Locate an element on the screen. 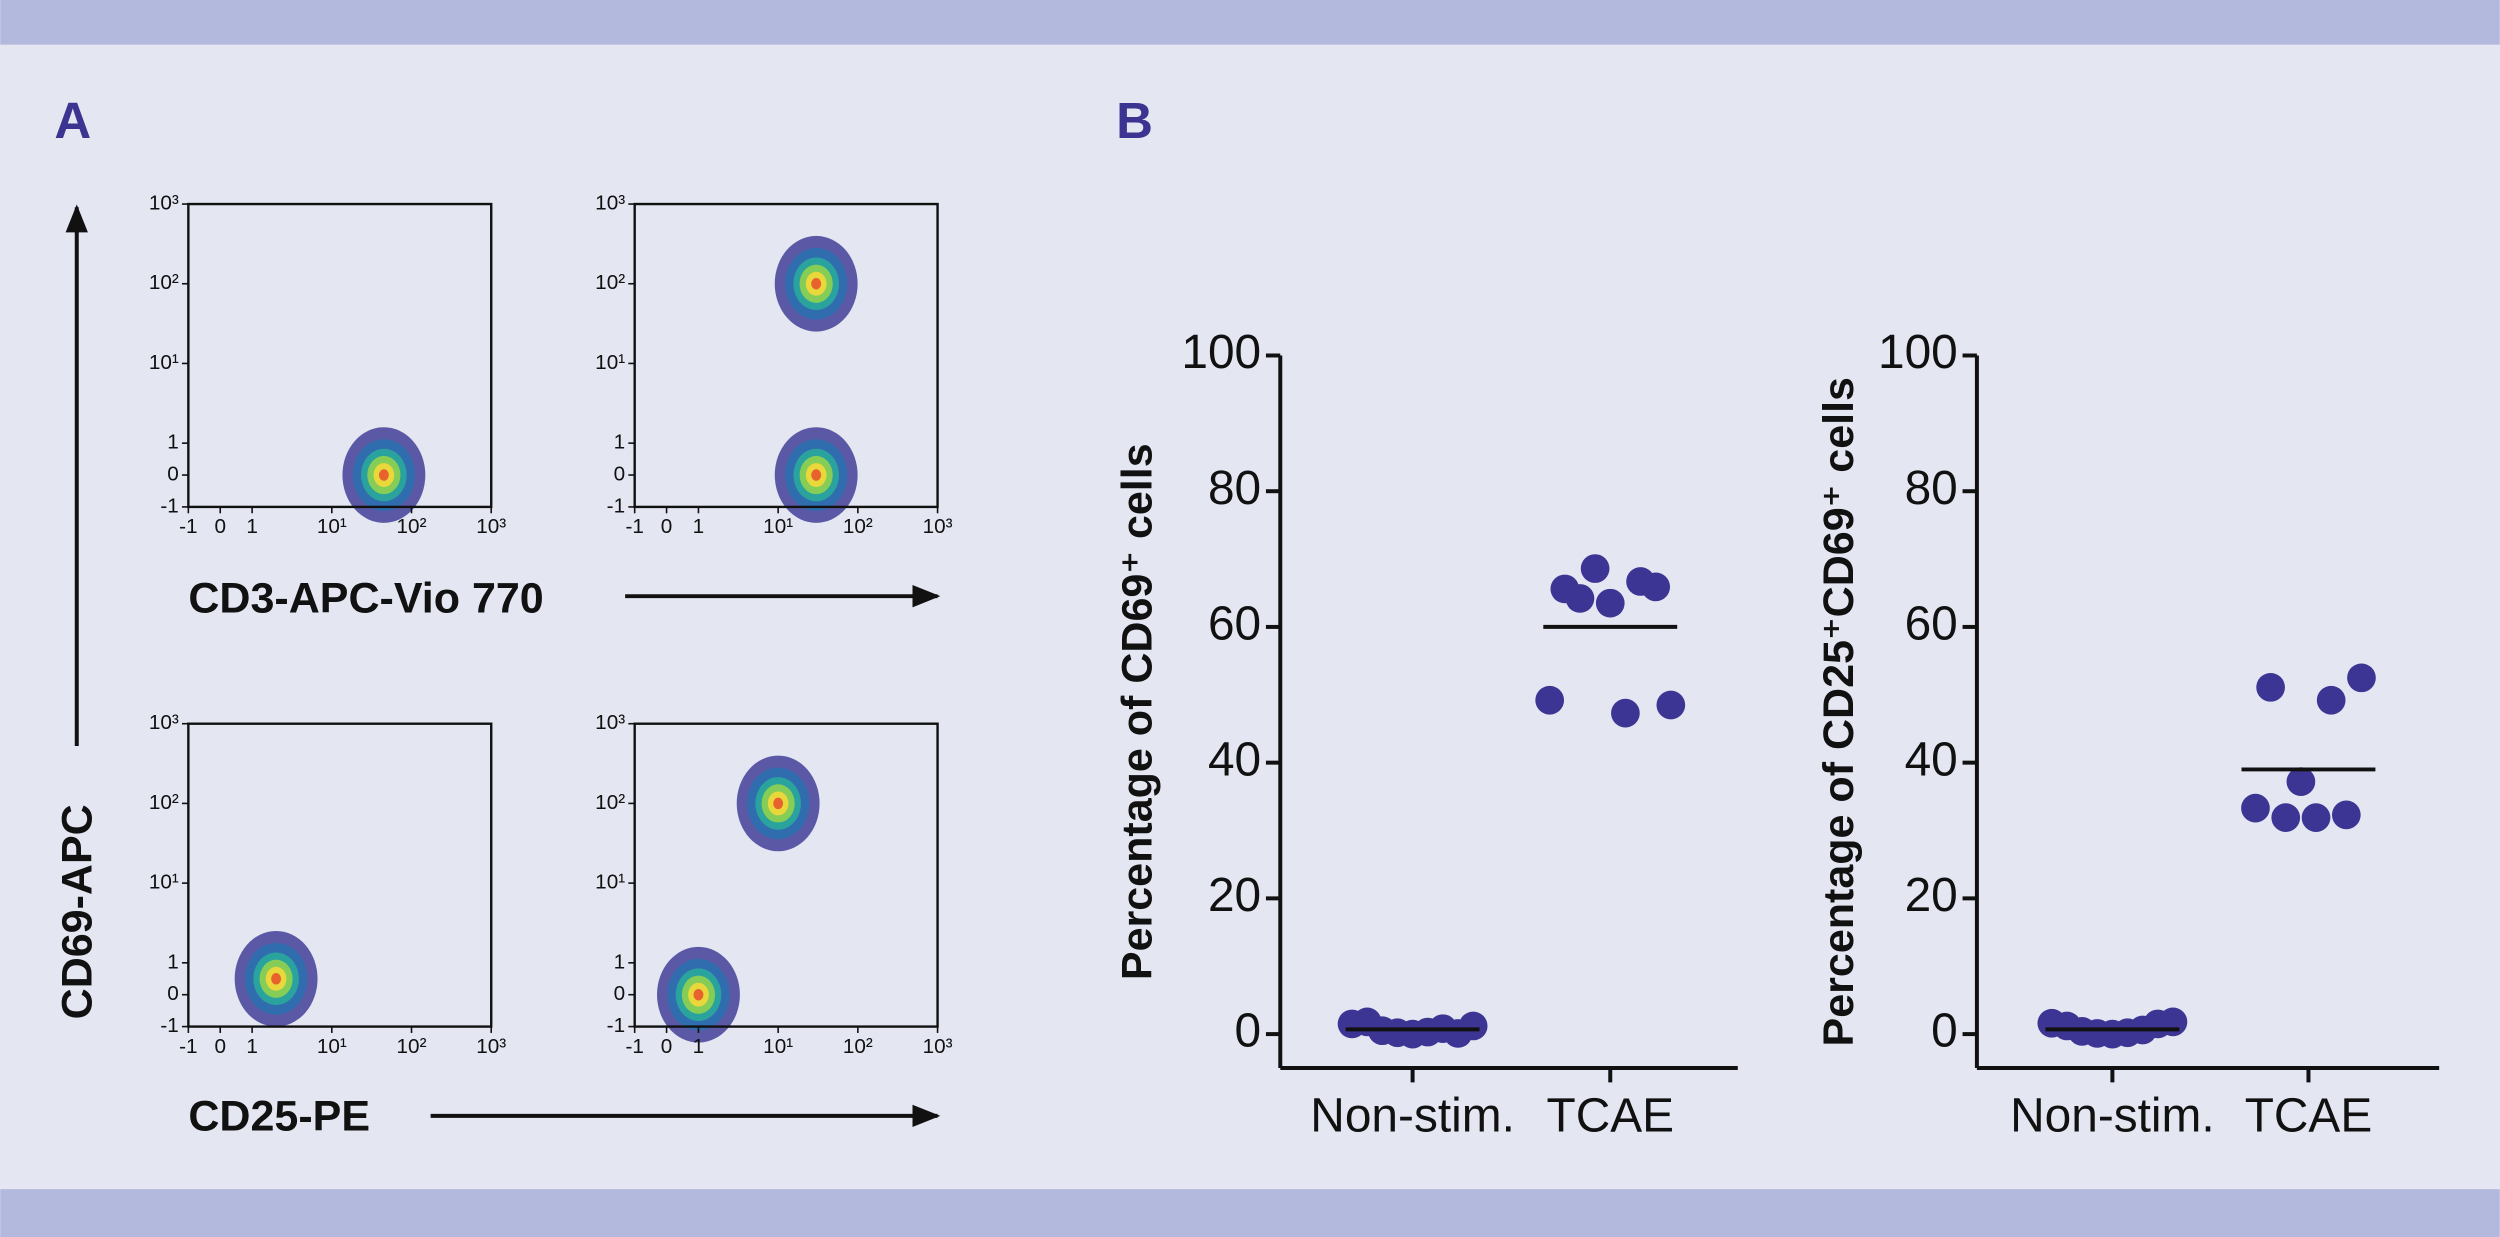 Image resolution: width=2500 pixels, height=1237 pixels. y-tick-label: 20 is located at coordinates (1234, 895).